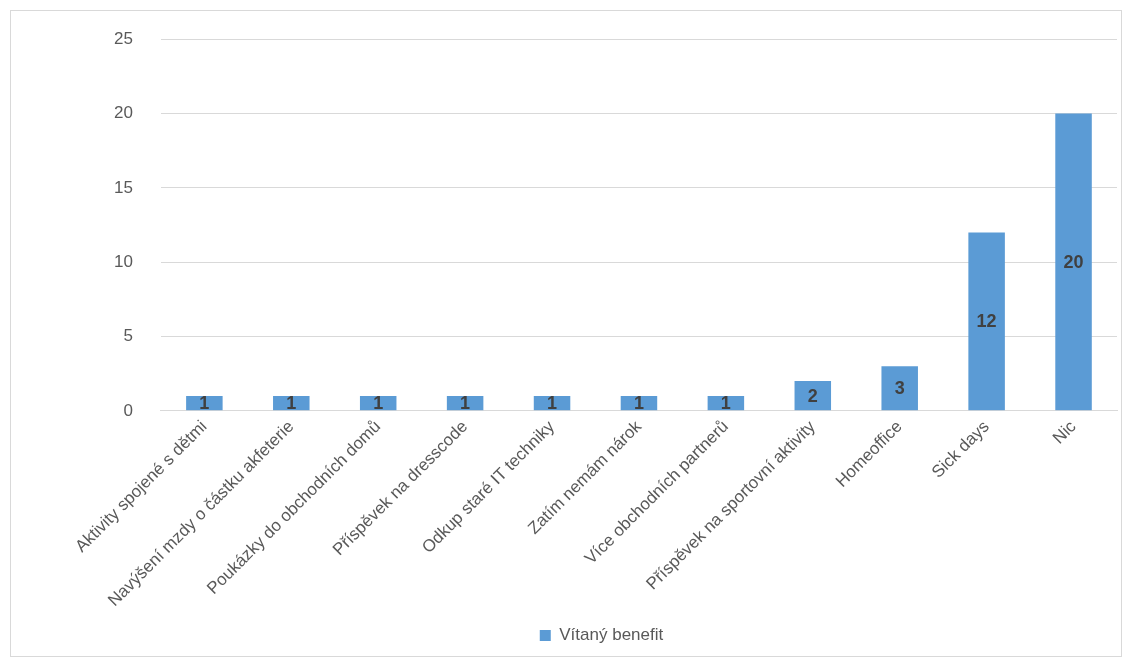 The height and width of the screenshot is (667, 1132). What do you see at coordinates (611, 635) in the screenshot?
I see `legend-label: Vítaný benefit` at bounding box center [611, 635].